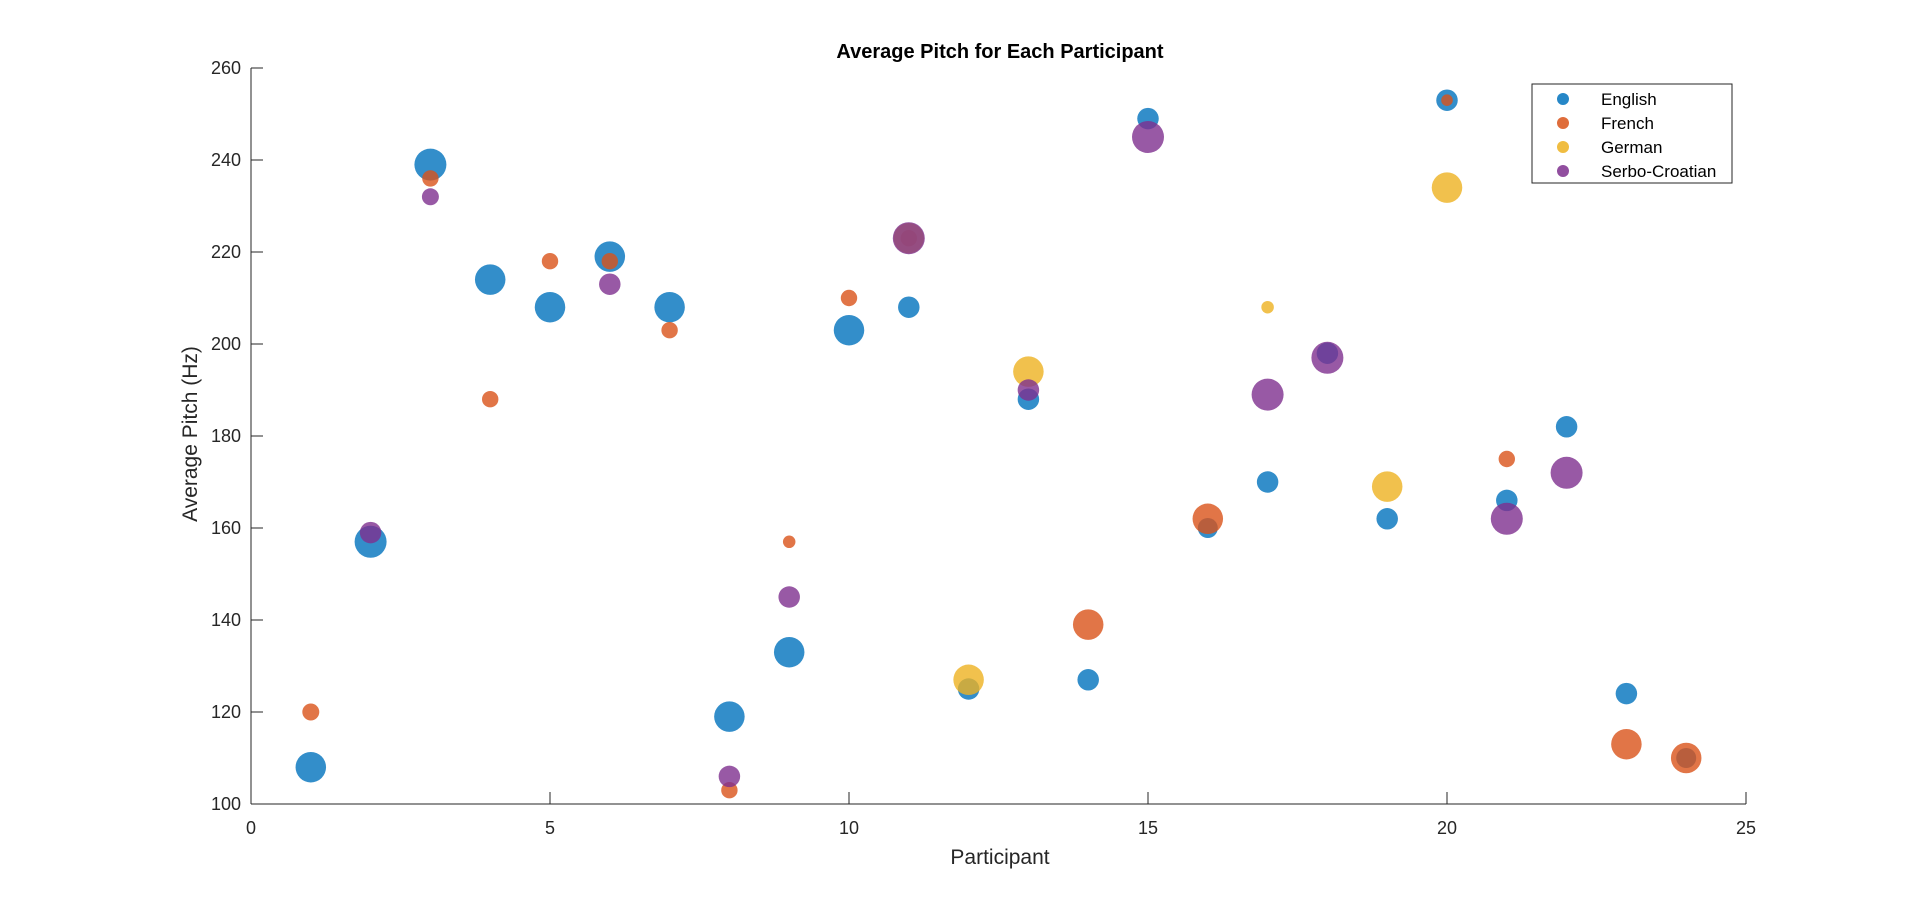  What do you see at coordinates (251, 828) in the screenshot?
I see `x-tick-label: 0` at bounding box center [251, 828].